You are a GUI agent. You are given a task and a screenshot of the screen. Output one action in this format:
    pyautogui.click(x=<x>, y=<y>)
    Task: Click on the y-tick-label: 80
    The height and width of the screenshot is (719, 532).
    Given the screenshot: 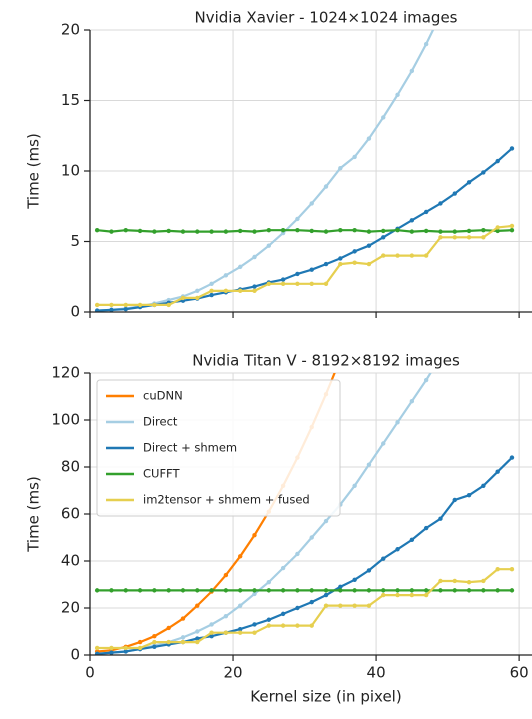 What is the action you would take?
    pyautogui.click(x=70, y=467)
    